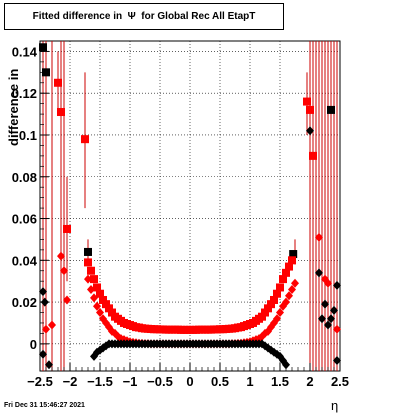 The height and width of the screenshot is (414, 400). I want to click on y-tick-label: 0.08, so click(24, 177).